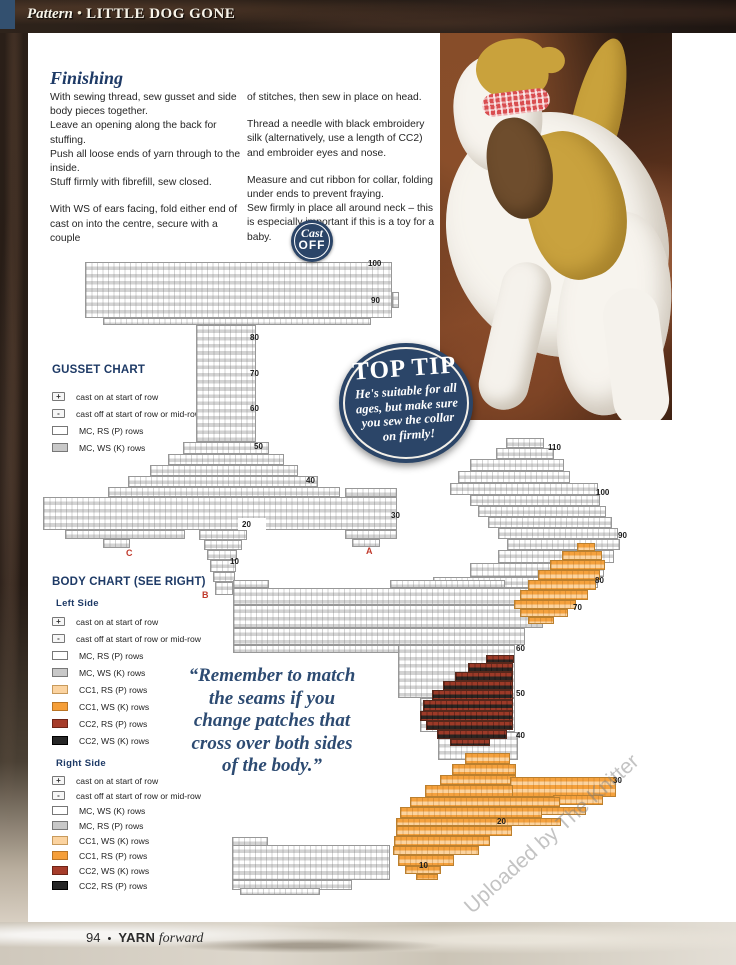 The image size is (736, 965). Describe the element at coordinates (126, 740) in the screenshot. I see `legend-item: CC2, WS (K) rows` at that location.